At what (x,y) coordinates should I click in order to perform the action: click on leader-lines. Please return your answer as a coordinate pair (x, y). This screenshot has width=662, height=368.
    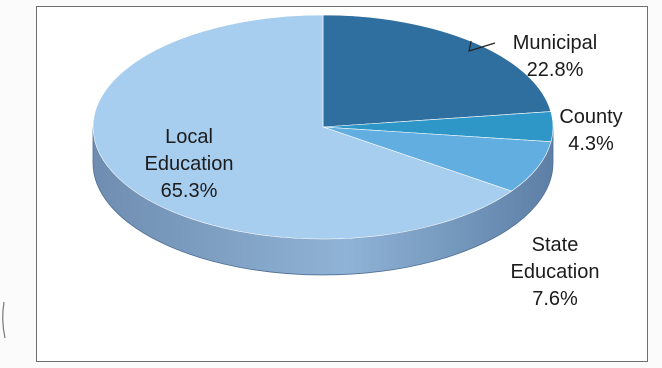
    Looking at the image, I should click on (482, 46).